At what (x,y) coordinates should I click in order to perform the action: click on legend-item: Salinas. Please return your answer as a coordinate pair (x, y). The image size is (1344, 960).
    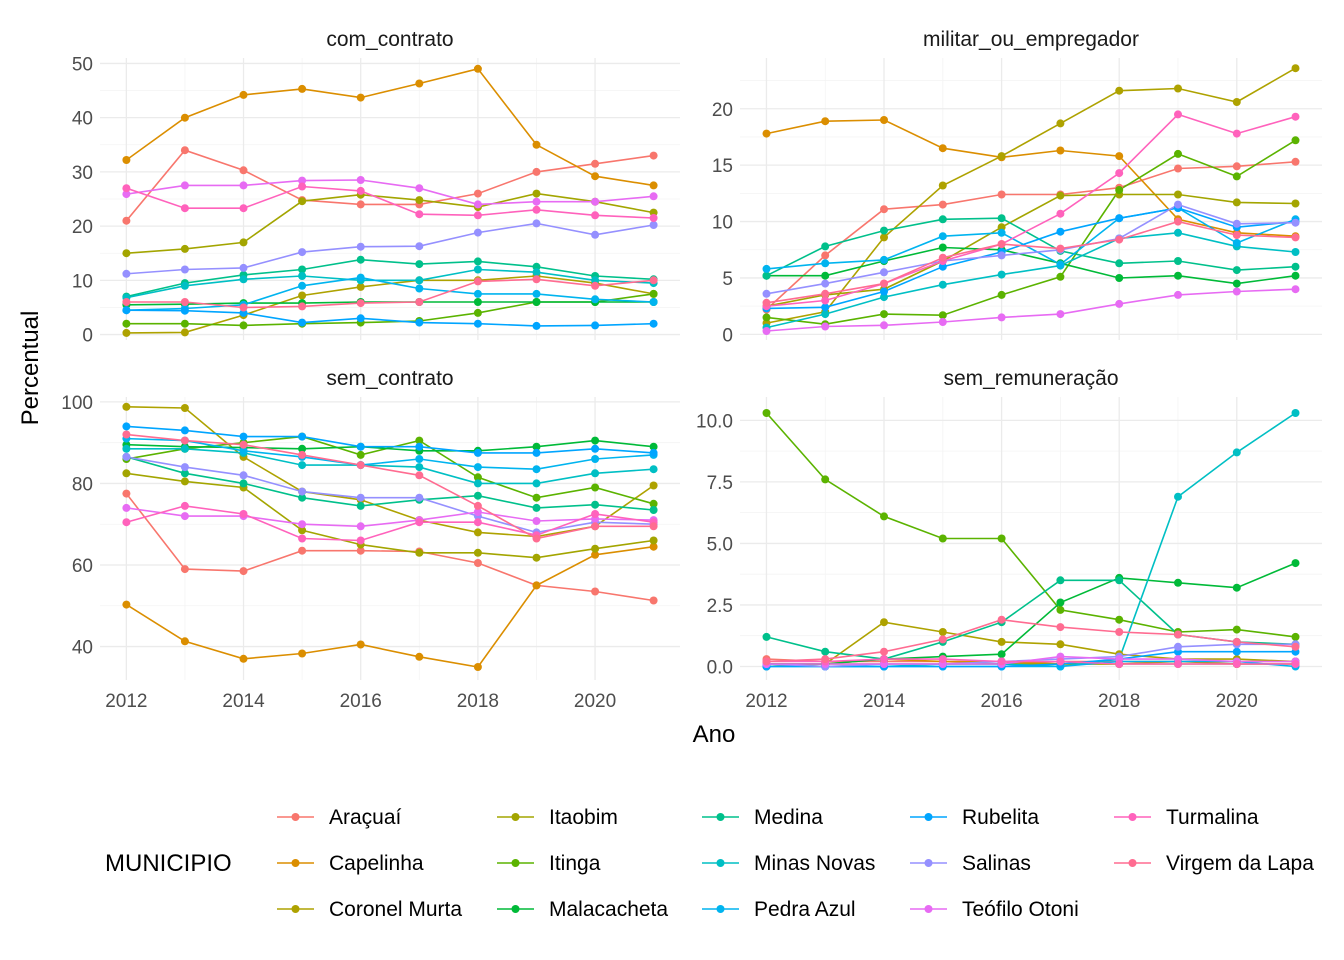
    Looking at the image, I should click on (970, 863).